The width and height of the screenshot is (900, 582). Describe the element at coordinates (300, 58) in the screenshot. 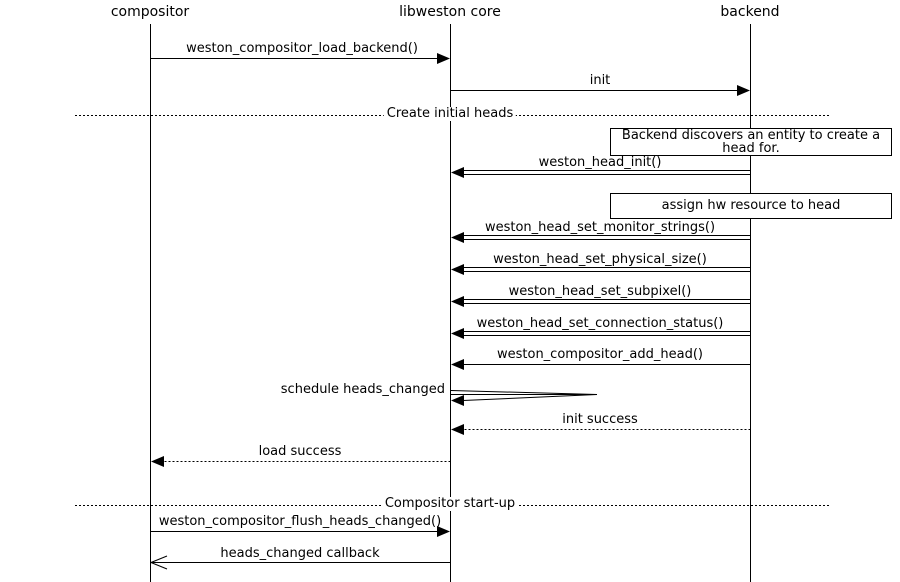

I see `arrow-load-backend` at that location.